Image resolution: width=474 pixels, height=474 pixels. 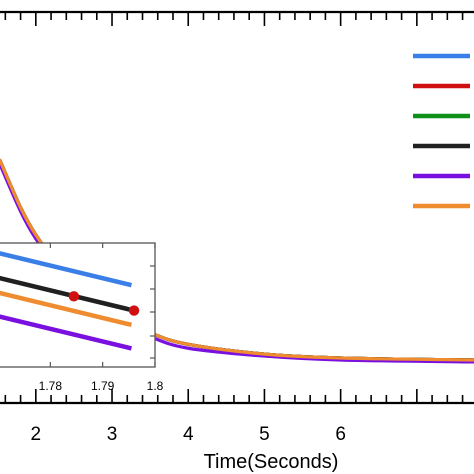 I want to click on legend, so click(x=441, y=131).